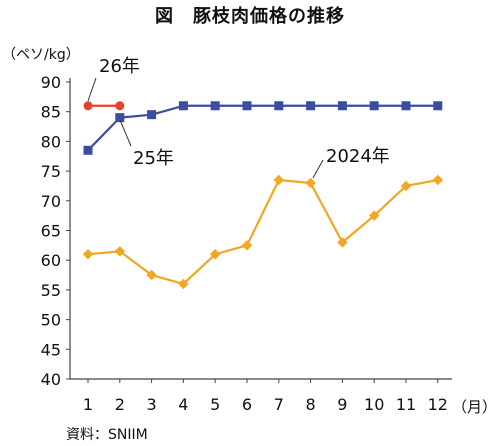 Image resolution: width=500 pixels, height=446 pixels. I want to click on y-tick-label: 90, so click(51, 82).